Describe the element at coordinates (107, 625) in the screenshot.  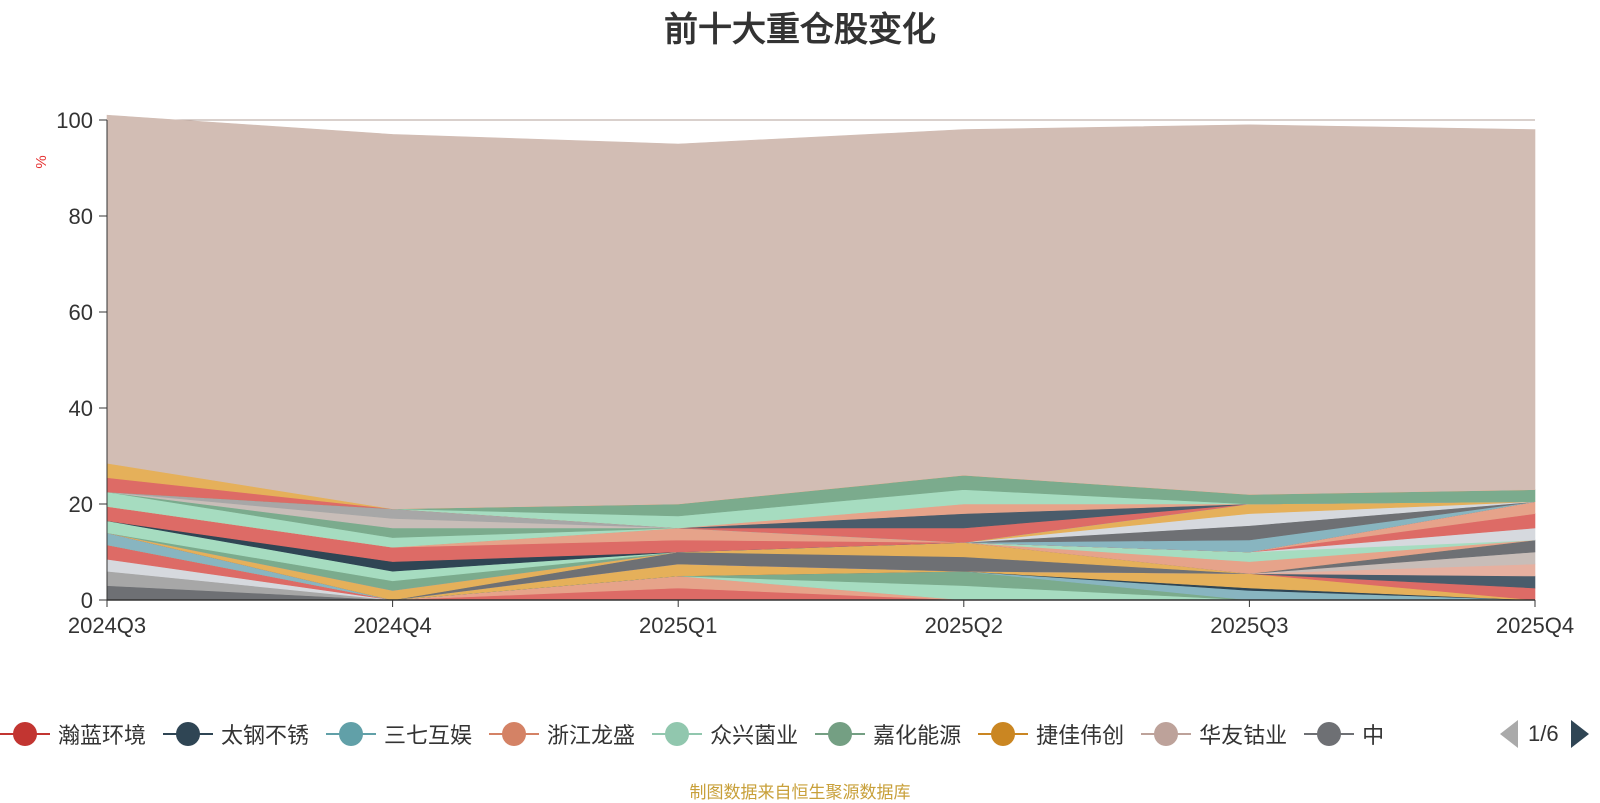
I see `x-tick-label: 2024Q3` at that location.